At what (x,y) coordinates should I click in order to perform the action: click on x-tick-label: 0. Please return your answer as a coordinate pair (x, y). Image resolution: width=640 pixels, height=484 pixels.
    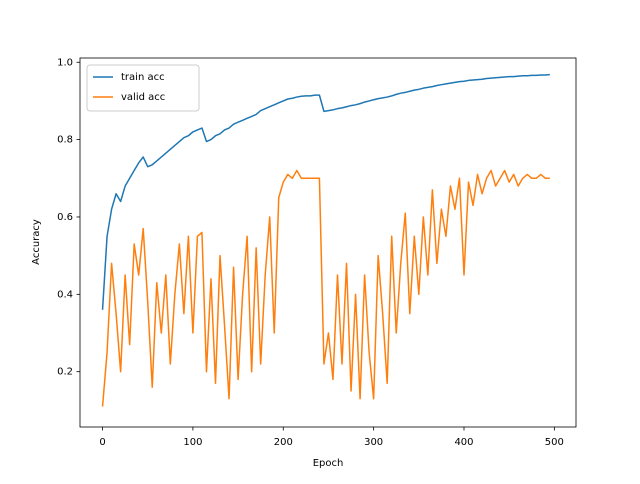
    Looking at the image, I should click on (102, 442).